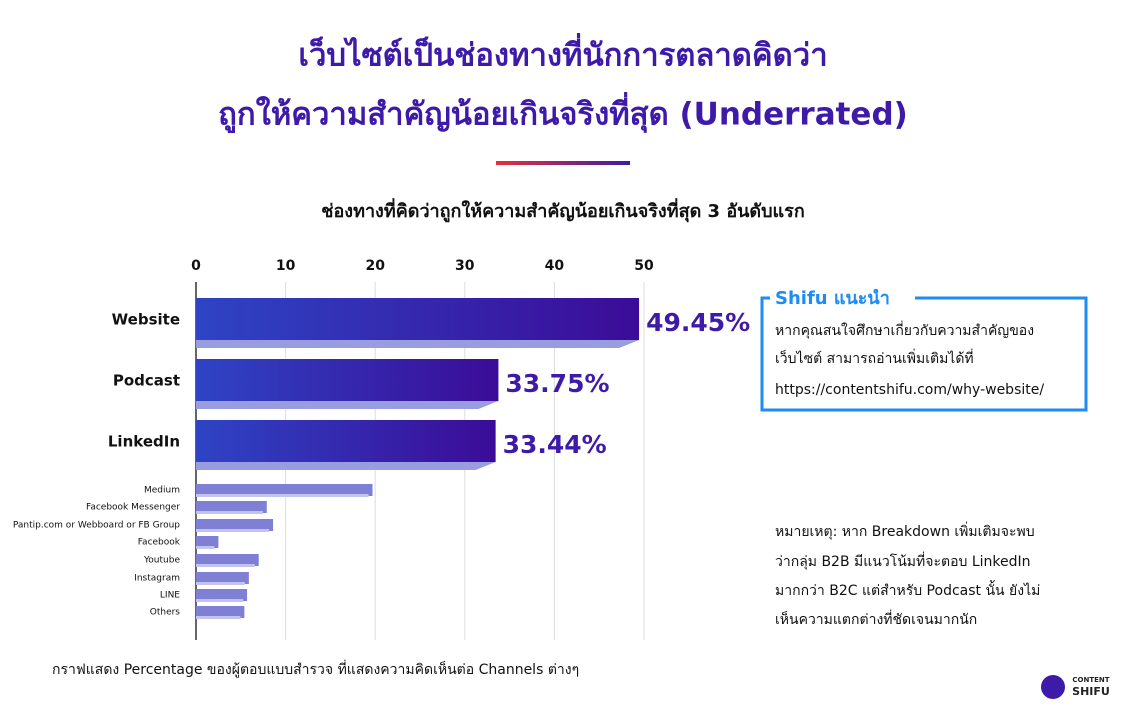 This screenshot has height=716, width=1126. What do you see at coordinates (144, 442) in the screenshot?
I see `category-label: LinkedIn` at bounding box center [144, 442].